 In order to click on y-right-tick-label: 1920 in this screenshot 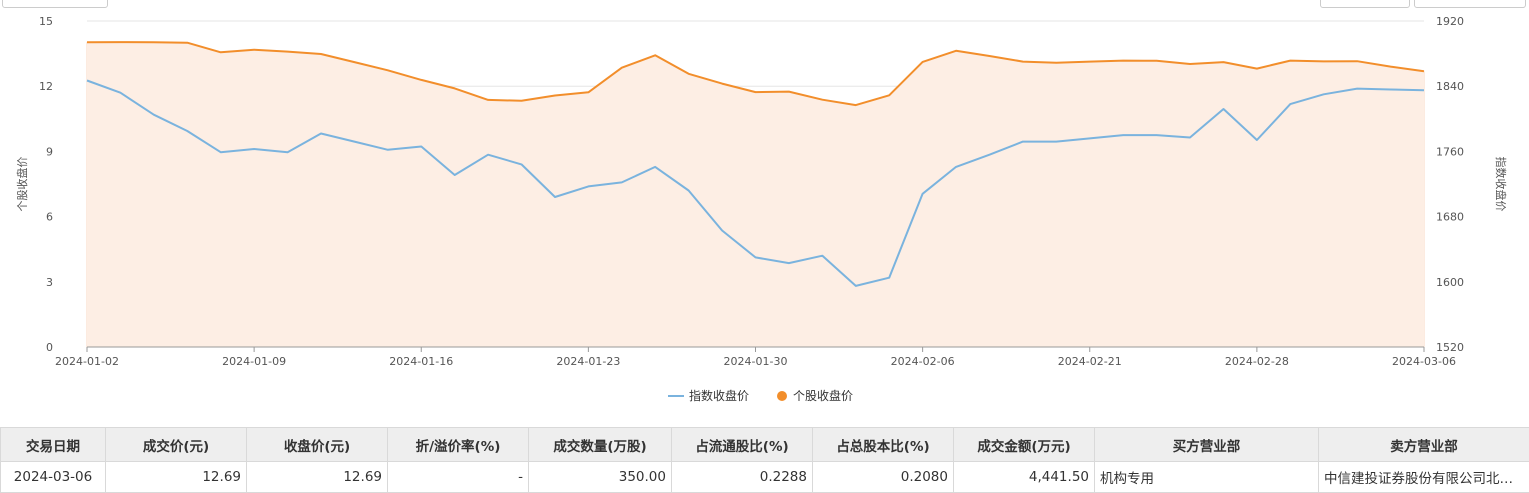, I will do `click(1450, 21)`.